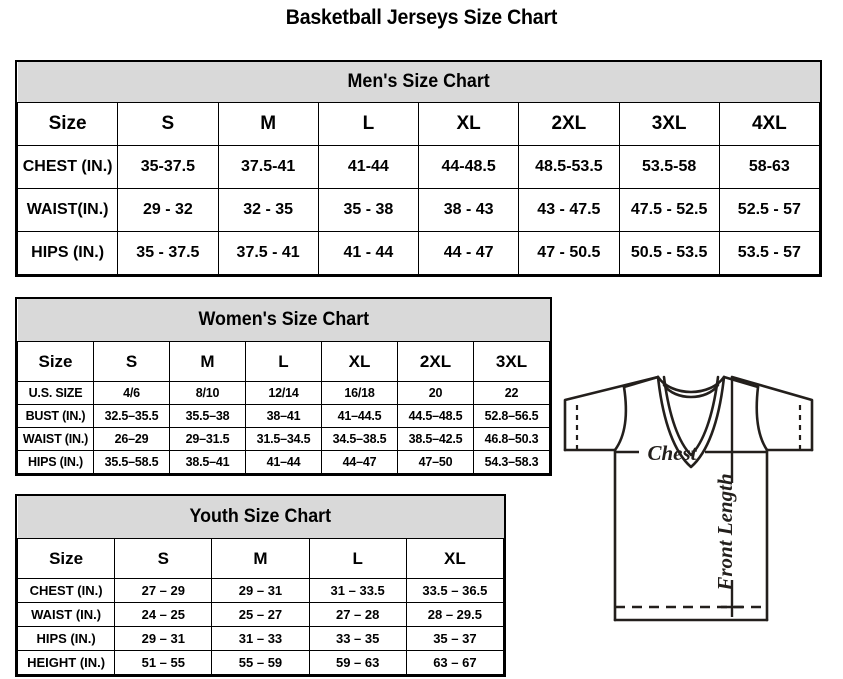 The height and width of the screenshot is (679, 843). What do you see at coordinates (131, 361) in the screenshot?
I see `womens-header-s: S` at bounding box center [131, 361].